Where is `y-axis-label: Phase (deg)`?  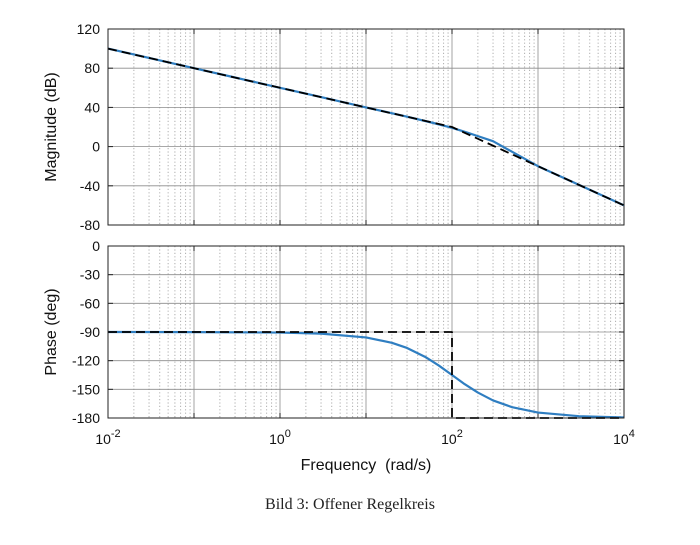
y-axis-label: Phase (deg) is located at coordinates (51, 331).